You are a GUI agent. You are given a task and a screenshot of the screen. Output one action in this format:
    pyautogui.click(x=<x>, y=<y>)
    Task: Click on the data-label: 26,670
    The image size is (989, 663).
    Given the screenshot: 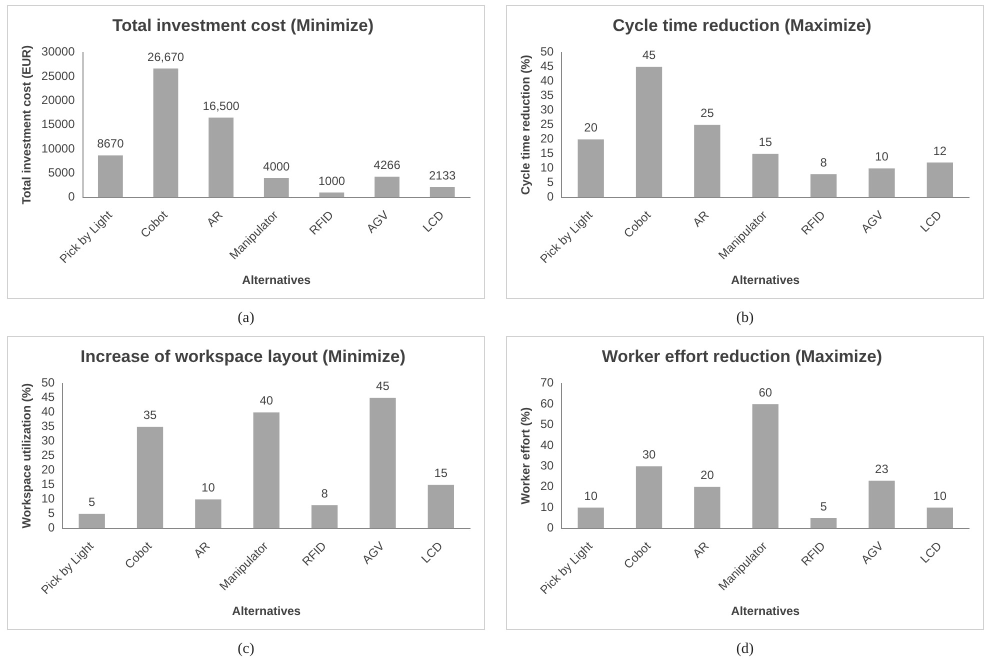 What is the action you would take?
    pyautogui.click(x=165, y=57)
    